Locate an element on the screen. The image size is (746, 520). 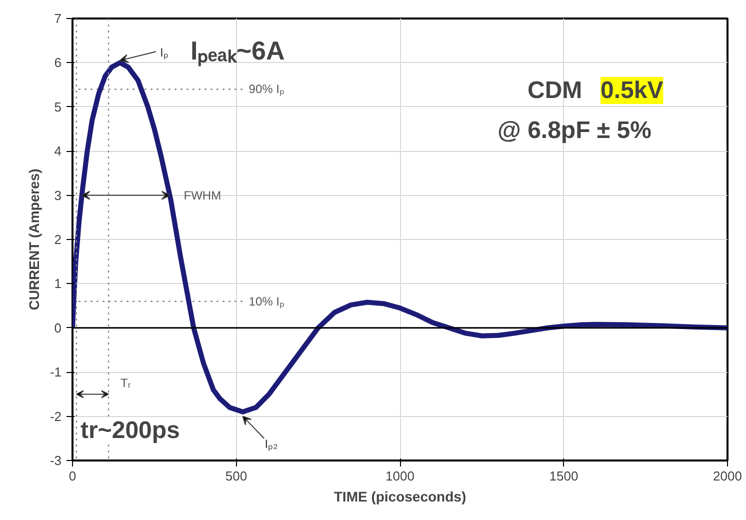
x-tick-label: 1500 is located at coordinates (563, 476).